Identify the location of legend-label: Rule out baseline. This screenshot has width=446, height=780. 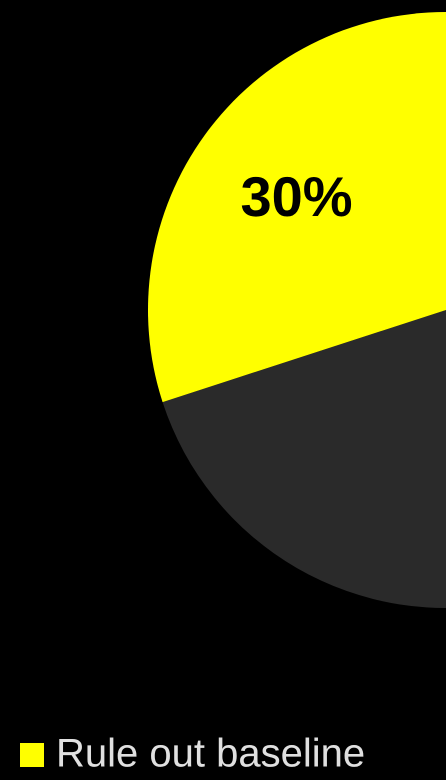
(211, 754).